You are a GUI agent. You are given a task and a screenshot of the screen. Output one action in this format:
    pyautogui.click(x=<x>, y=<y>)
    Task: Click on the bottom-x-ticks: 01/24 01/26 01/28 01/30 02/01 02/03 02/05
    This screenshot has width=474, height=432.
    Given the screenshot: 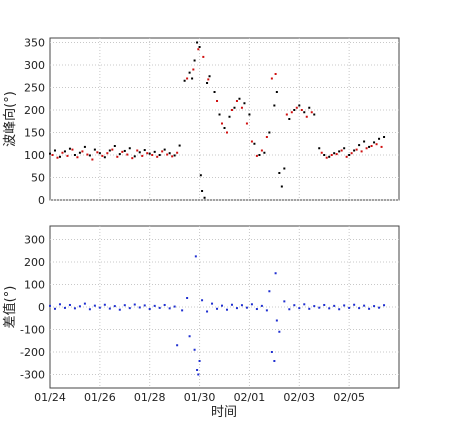 What is the action you would take?
    pyautogui.click(x=199, y=397)
    